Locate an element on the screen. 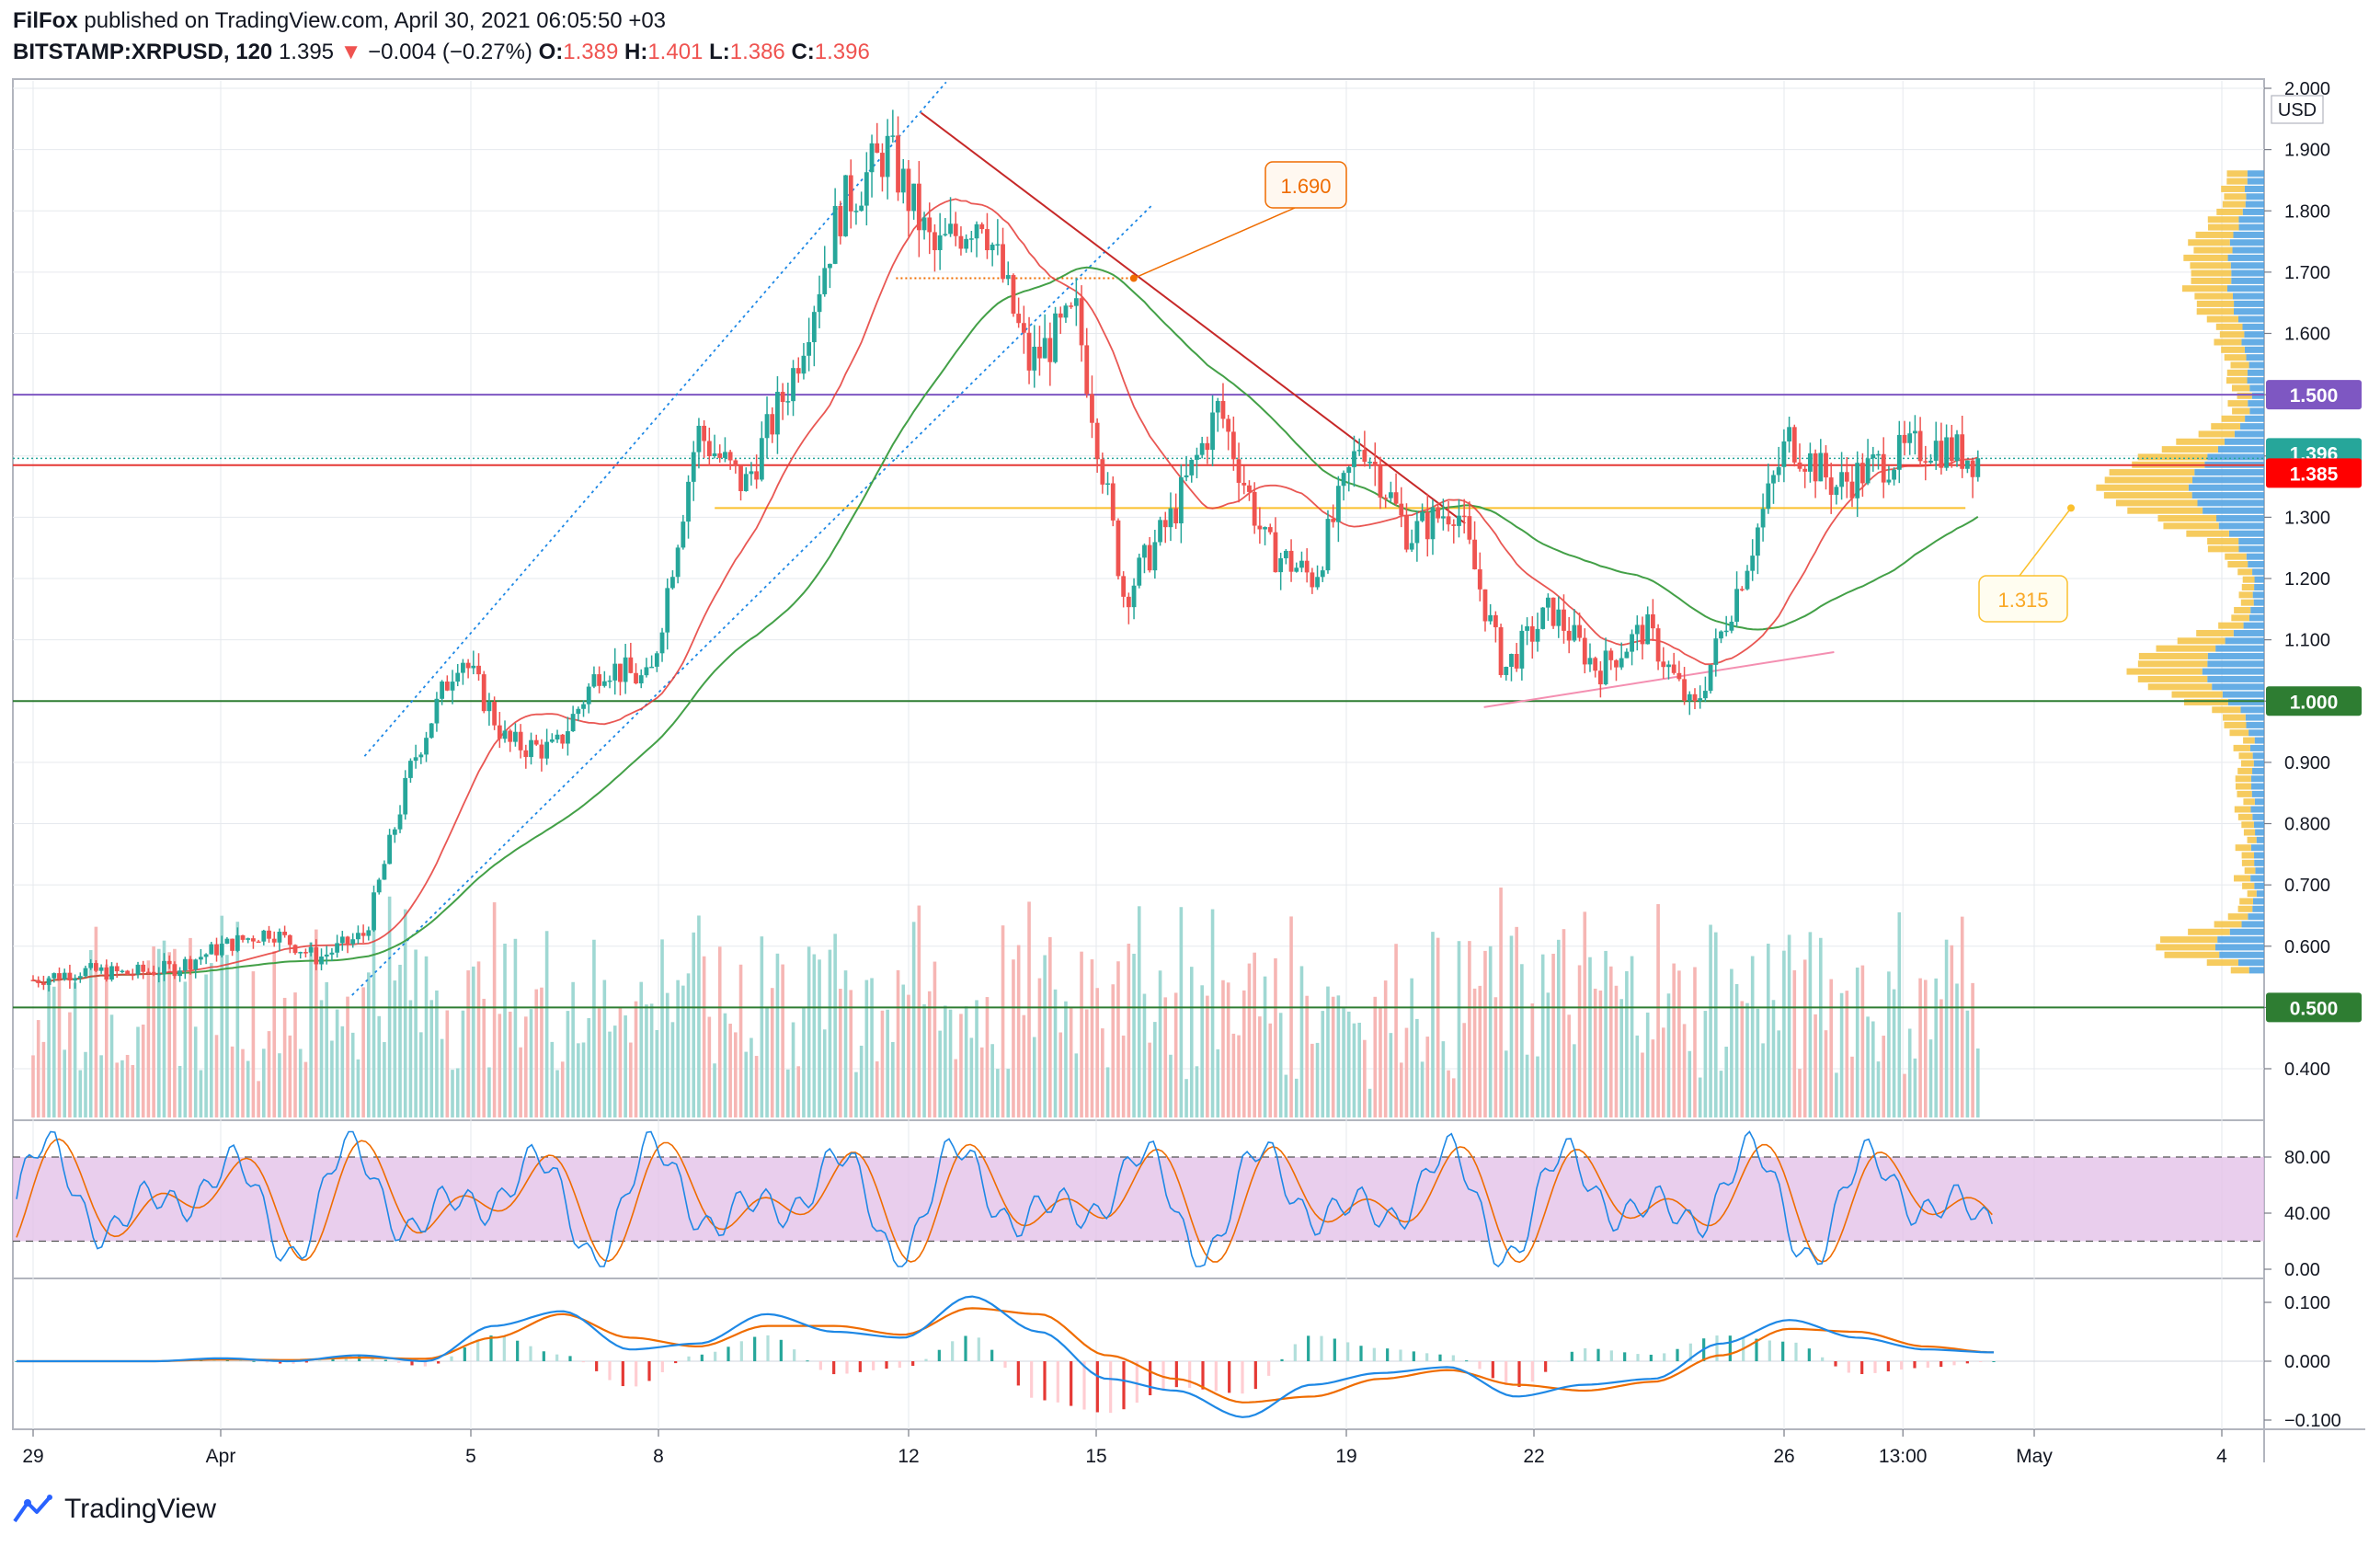  symbol-name: BITSTAMP:XRPUSD, 120 is located at coordinates (143, 52).